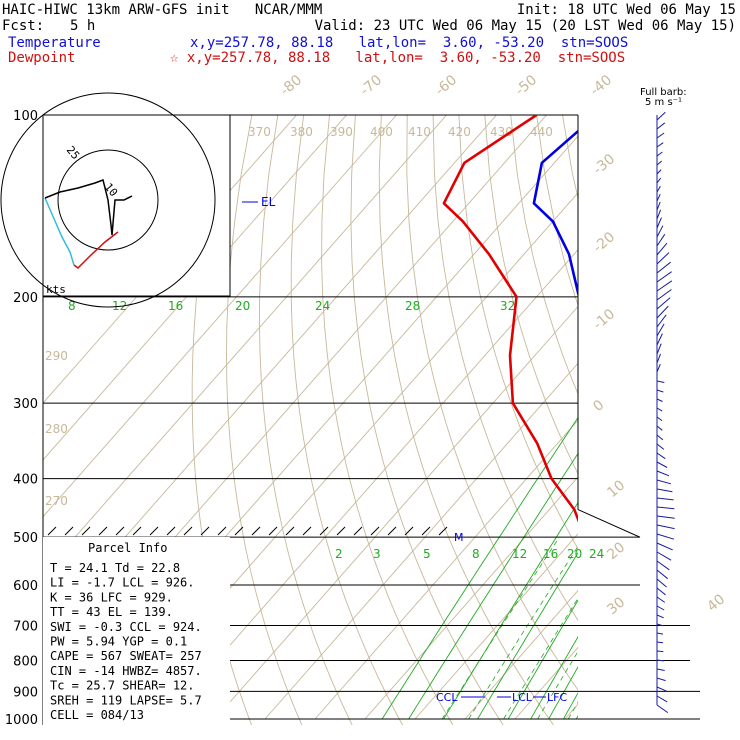 This screenshot has width=740, height=740. What do you see at coordinates (25, 538) in the screenshot?
I see `pressure-tick-label: 500` at bounding box center [25, 538].